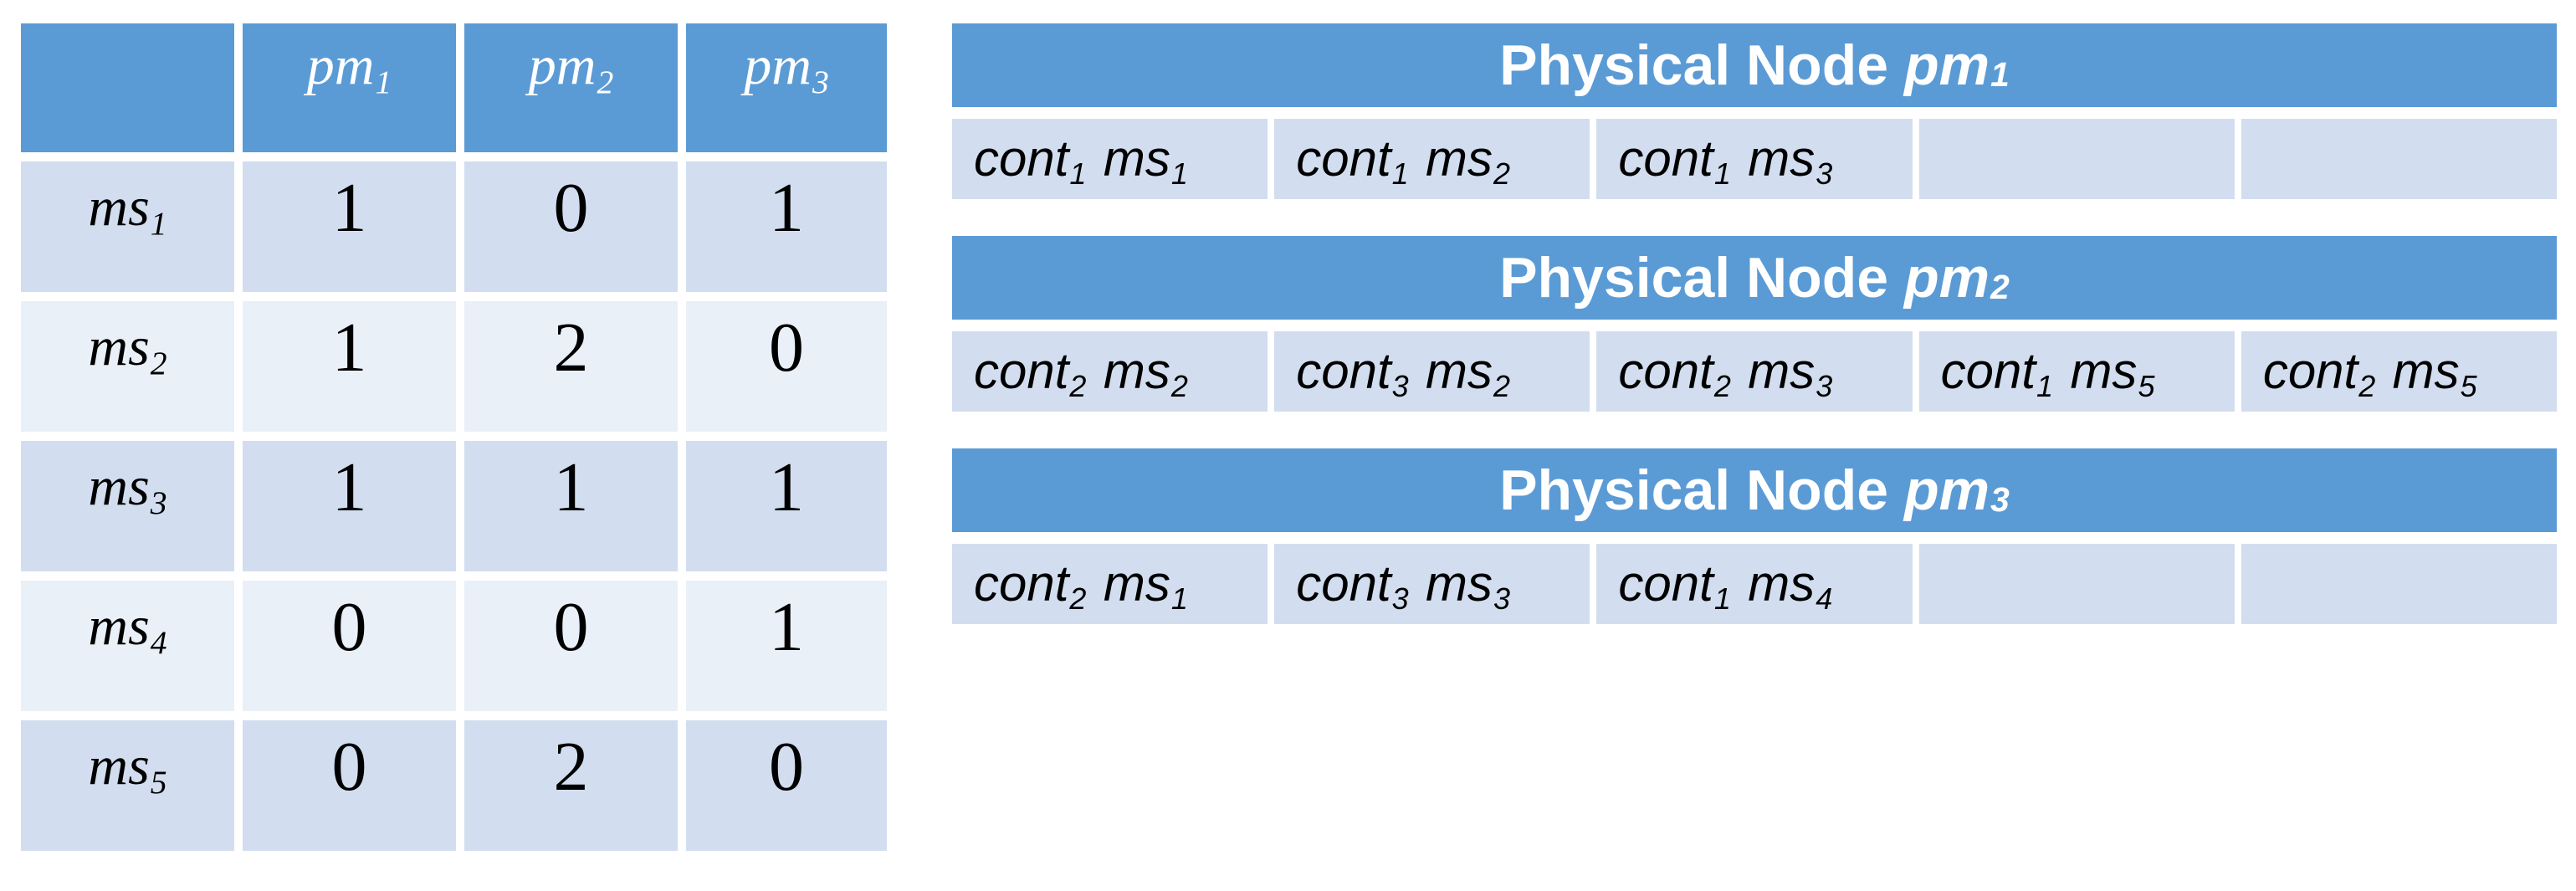  Describe the element at coordinates (787, 226) in the screenshot. I see `matrix-value-ms1-pm3: 1` at that location.